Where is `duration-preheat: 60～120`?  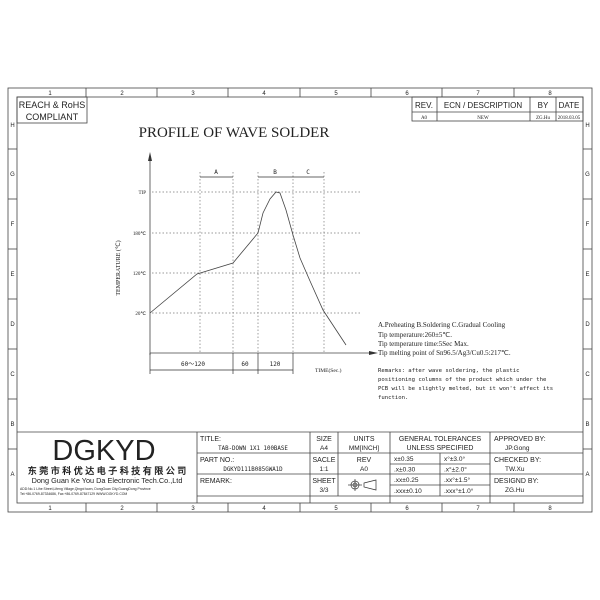 duration-preheat: 60～120 is located at coordinates (193, 364).